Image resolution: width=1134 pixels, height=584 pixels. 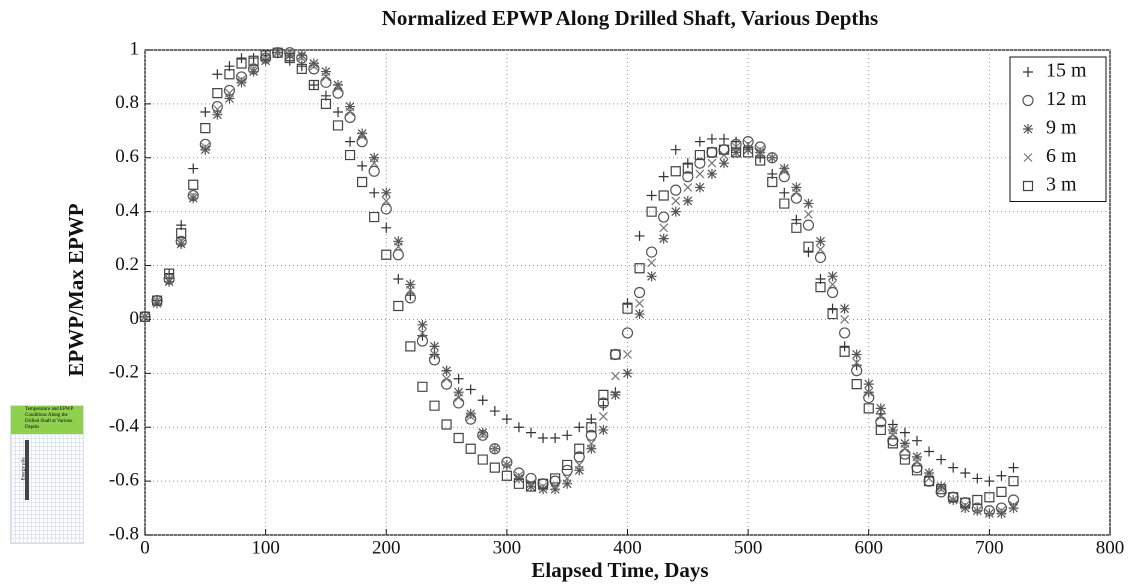 I want to click on inset-pile, so click(x=27, y=470).